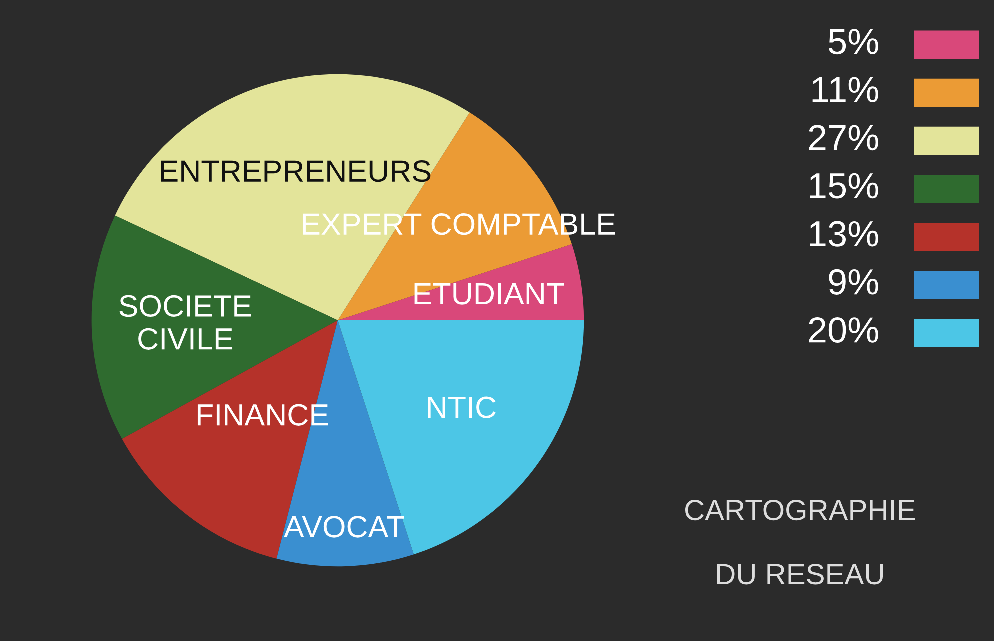 Image resolution: width=994 pixels, height=641 pixels. What do you see at coordinates (843, 330) in the screenshot?
I see `text: 20%` at bounding box center [843, 330].